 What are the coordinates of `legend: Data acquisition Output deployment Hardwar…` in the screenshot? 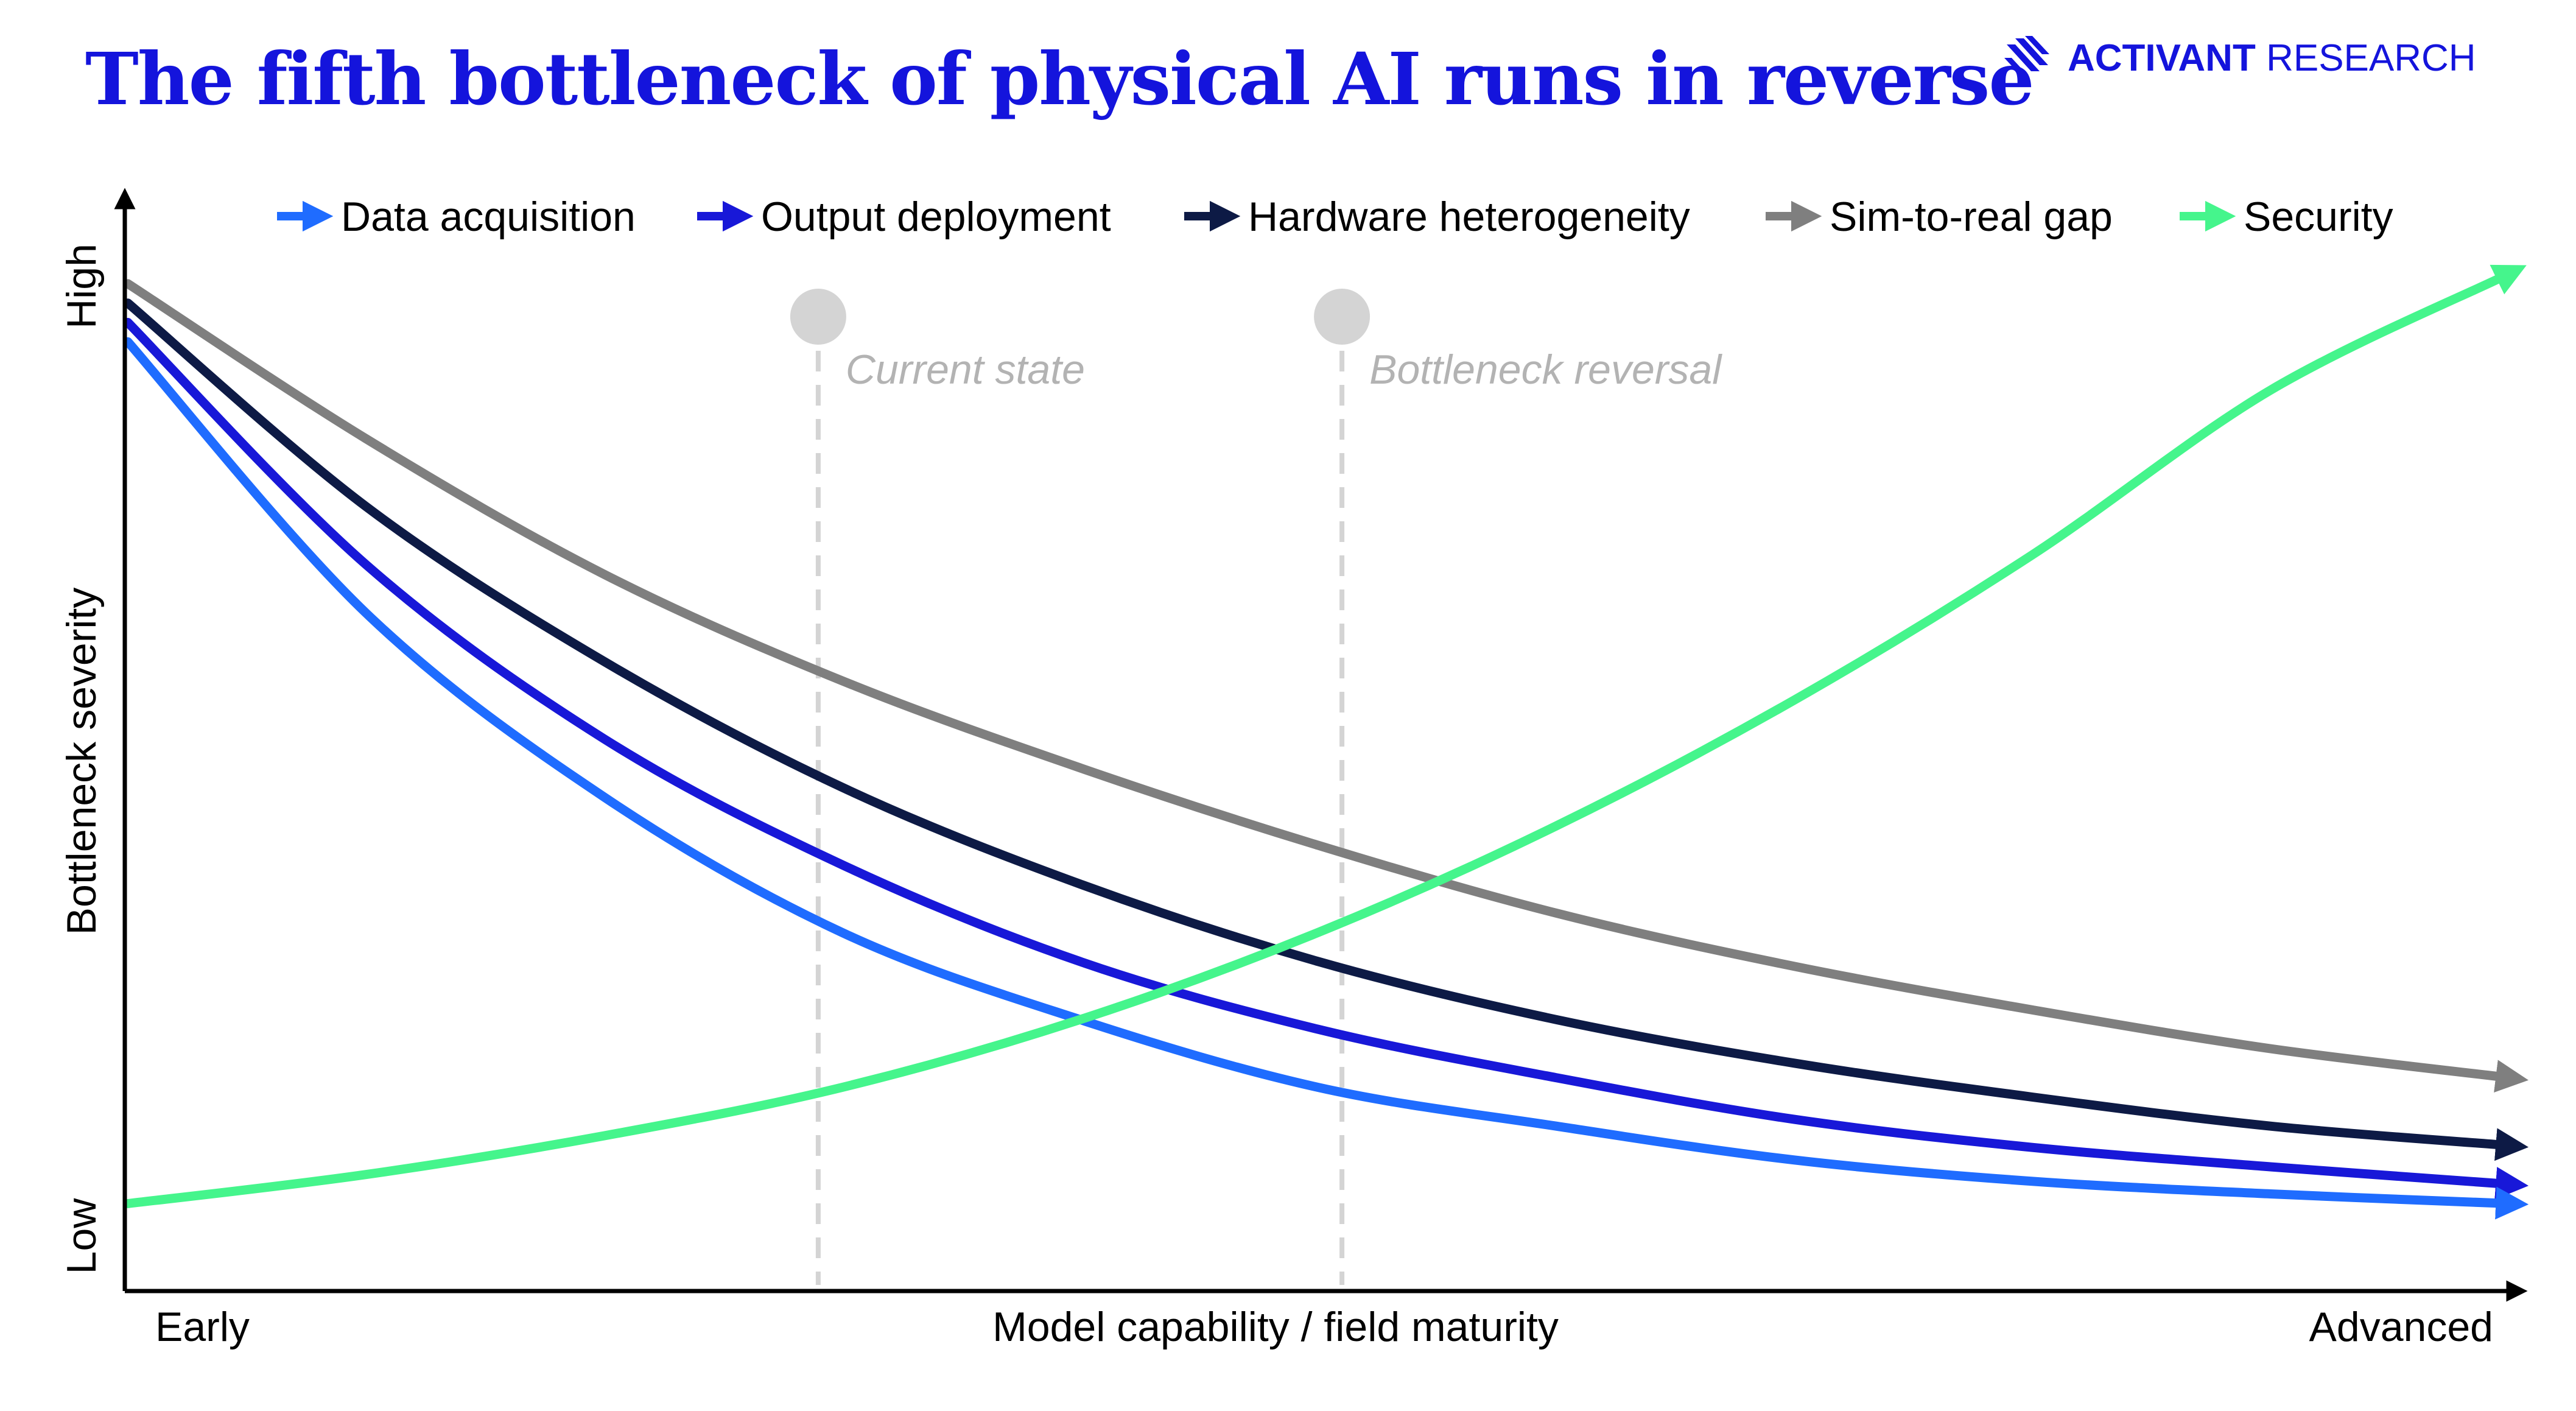 It's located at (1335, 217).